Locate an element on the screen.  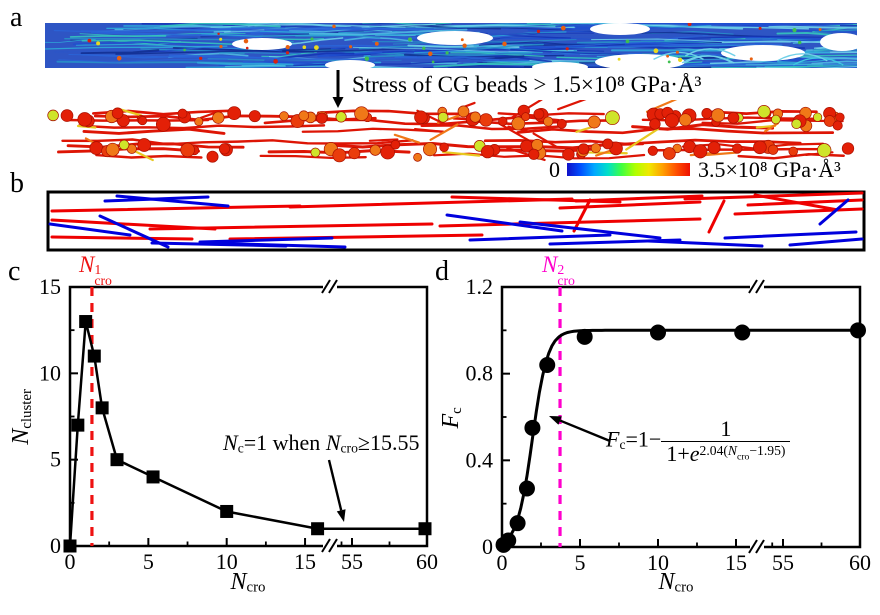
svg-text: 0.8 is located at coordinates (480, 373).